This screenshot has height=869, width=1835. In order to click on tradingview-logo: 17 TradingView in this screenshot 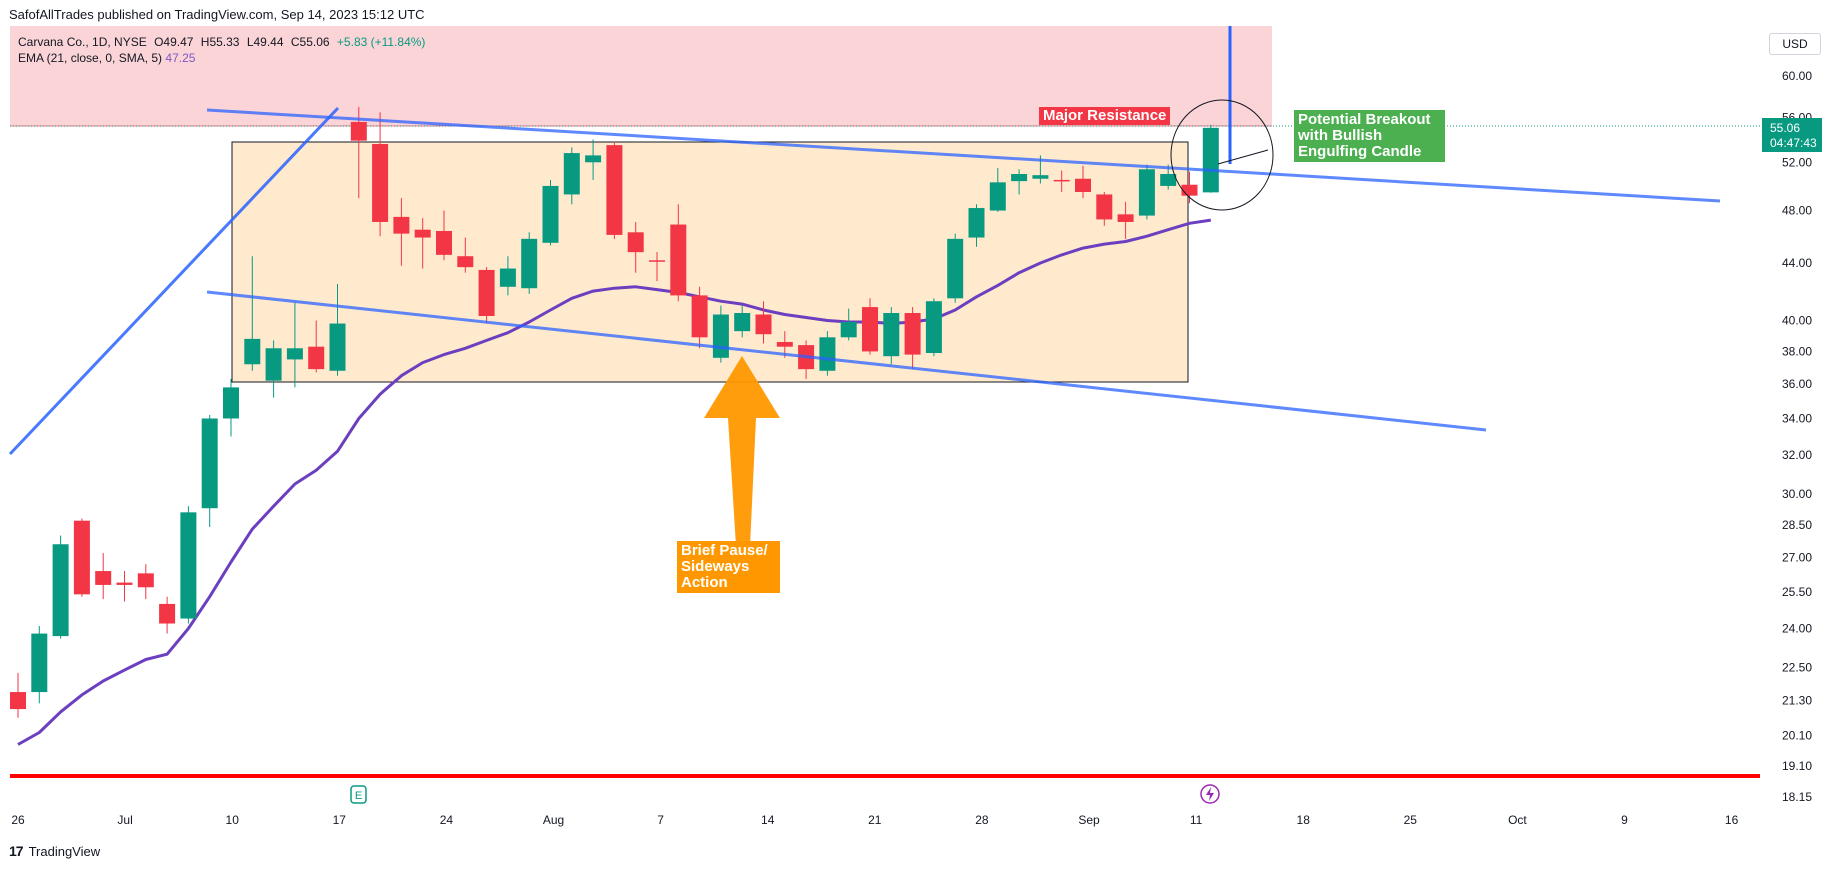, I will do `click(54, 851)`.